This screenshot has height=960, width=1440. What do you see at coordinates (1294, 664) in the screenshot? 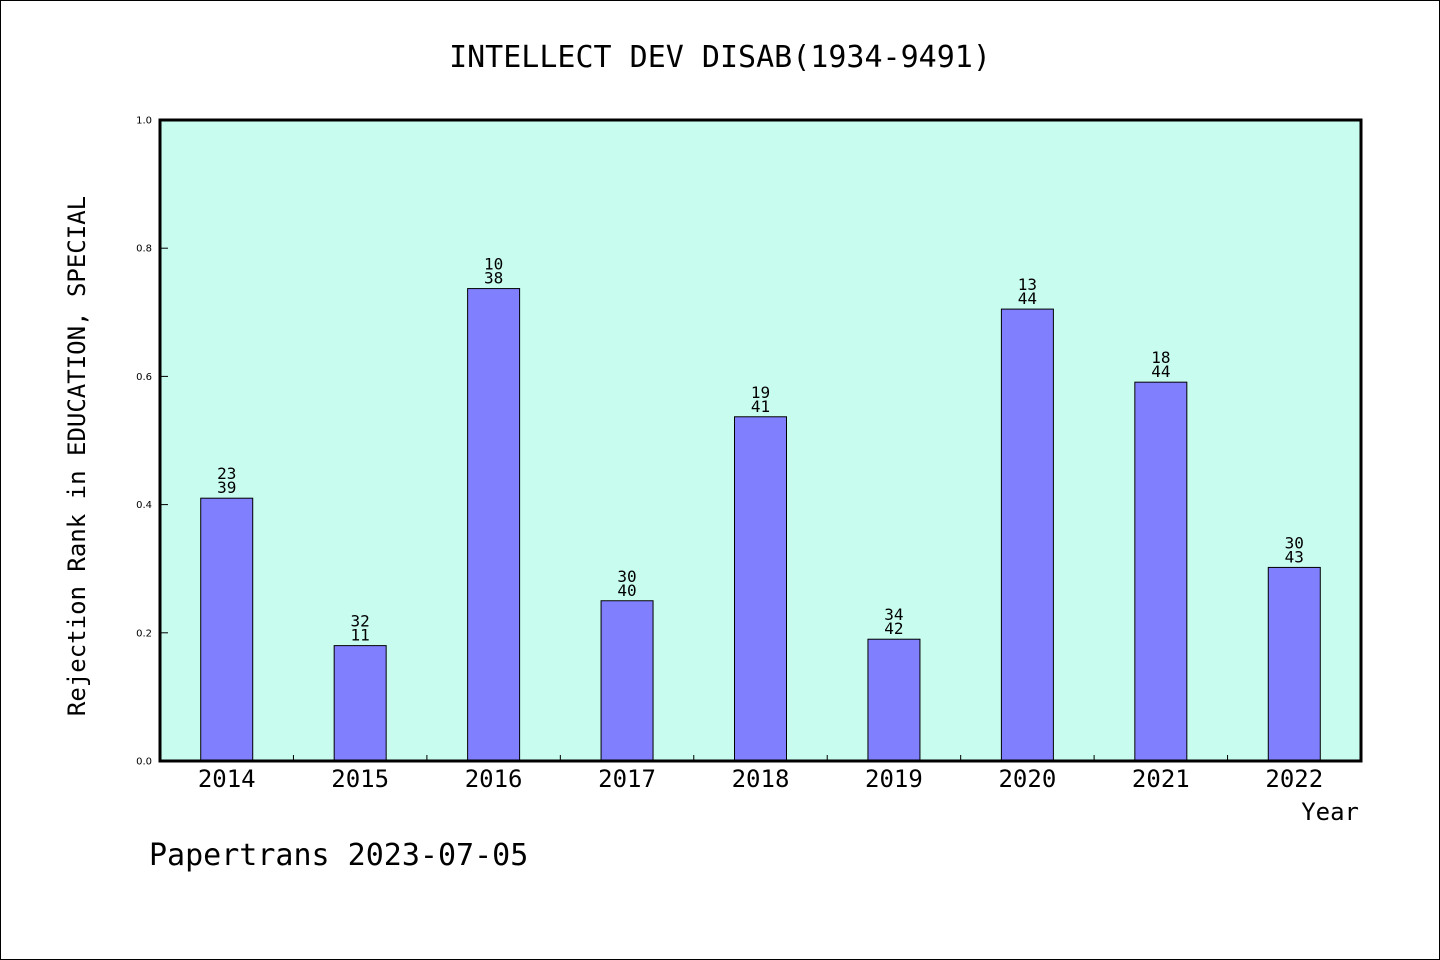
I see `bar-2022` at bounding box center [1294, 664].